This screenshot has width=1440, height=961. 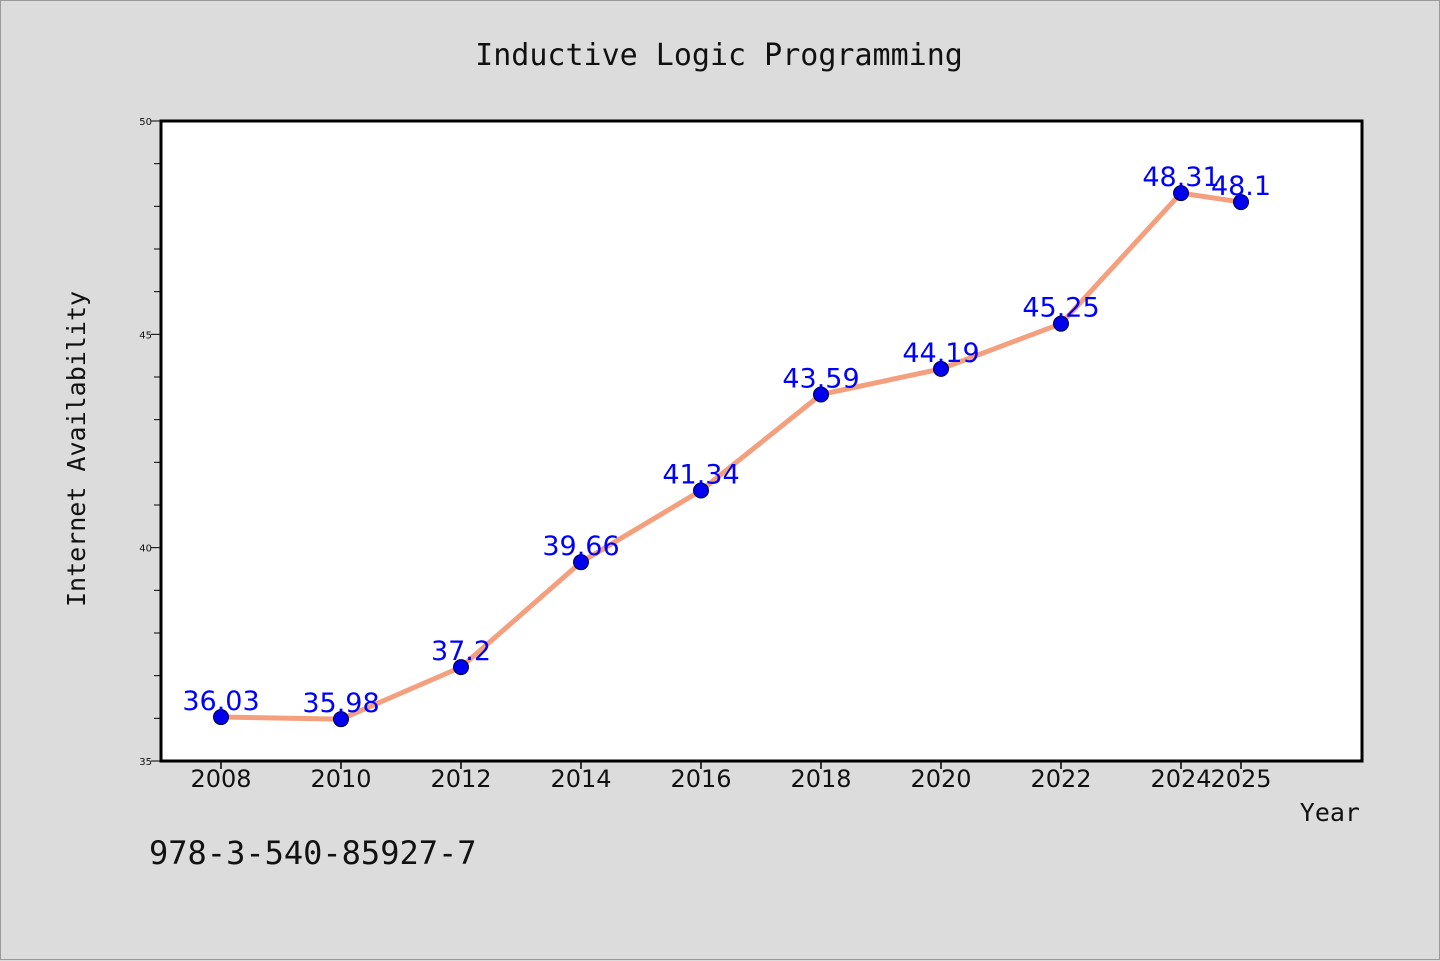 What do you see at coordinates (461, 651) in the screenshot?
I see `data-value-label: 37.2` at bounding box center [461, 651].